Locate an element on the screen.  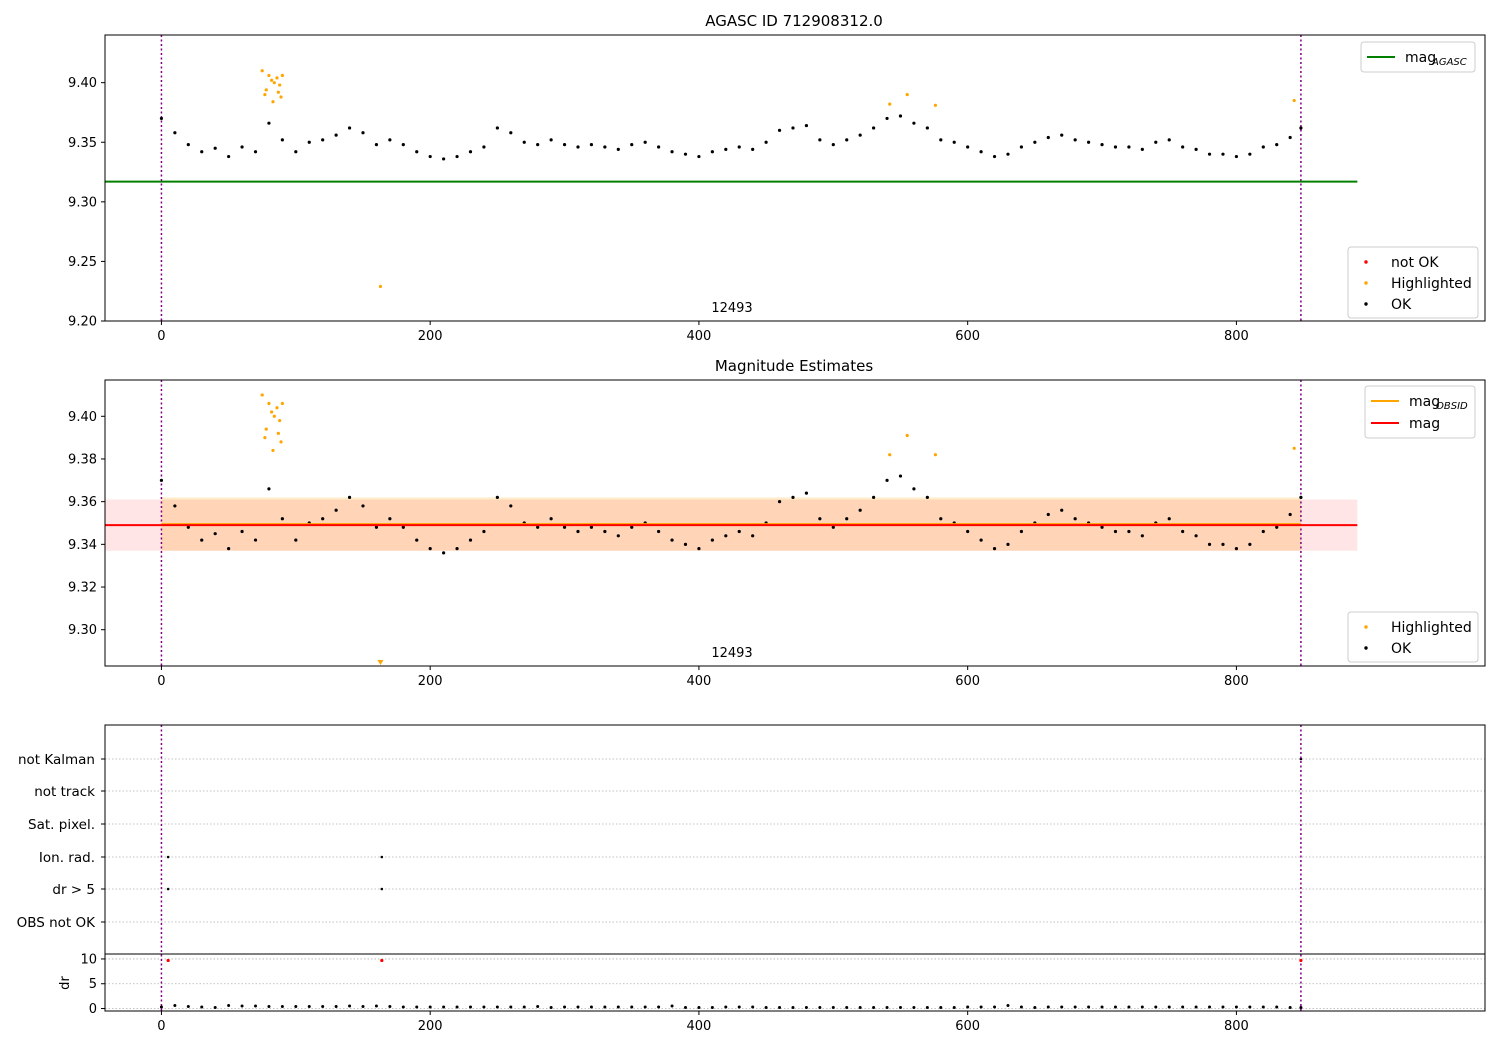
dr-point-not-ok is located at coordinates (168, 960).